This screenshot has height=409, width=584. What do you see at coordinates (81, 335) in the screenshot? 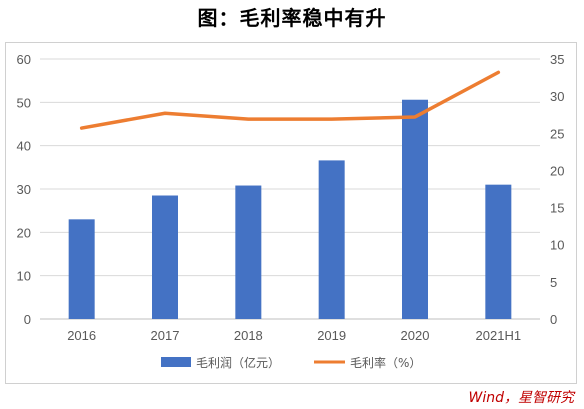
I see `x-tick-label: 2016` at bounding box center [81, 335].